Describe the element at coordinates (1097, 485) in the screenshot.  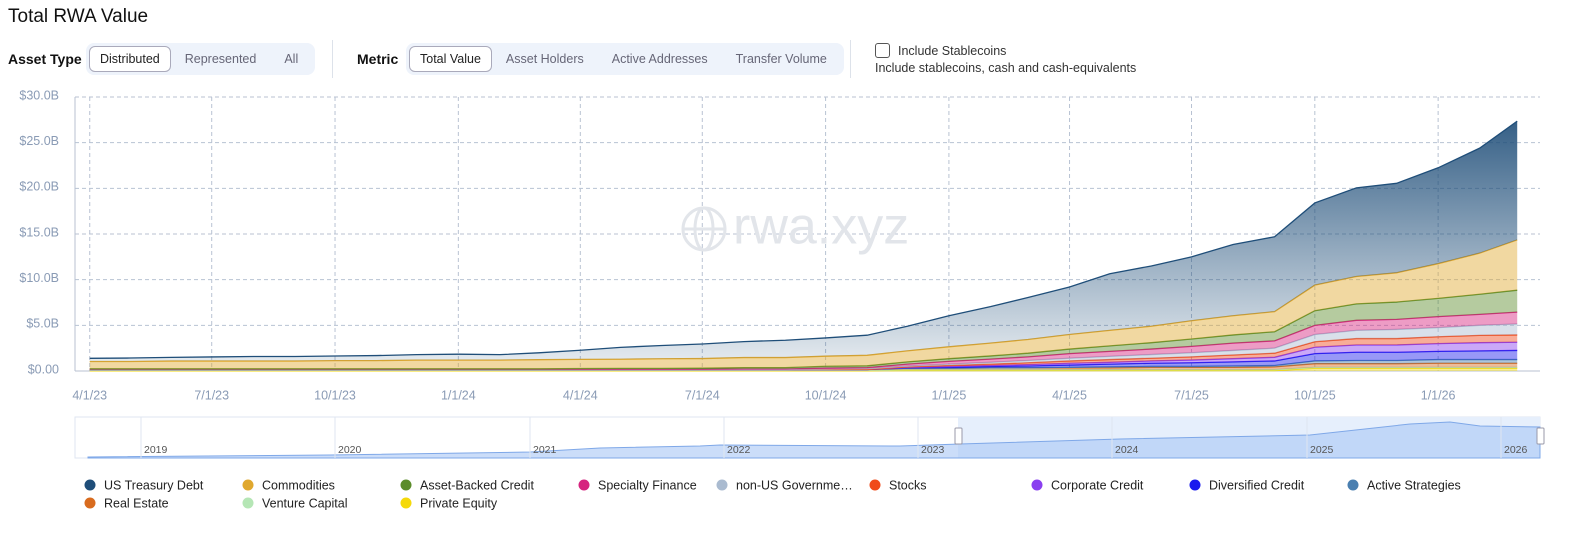
I see `legend-label: Corporate Credit` at that location.